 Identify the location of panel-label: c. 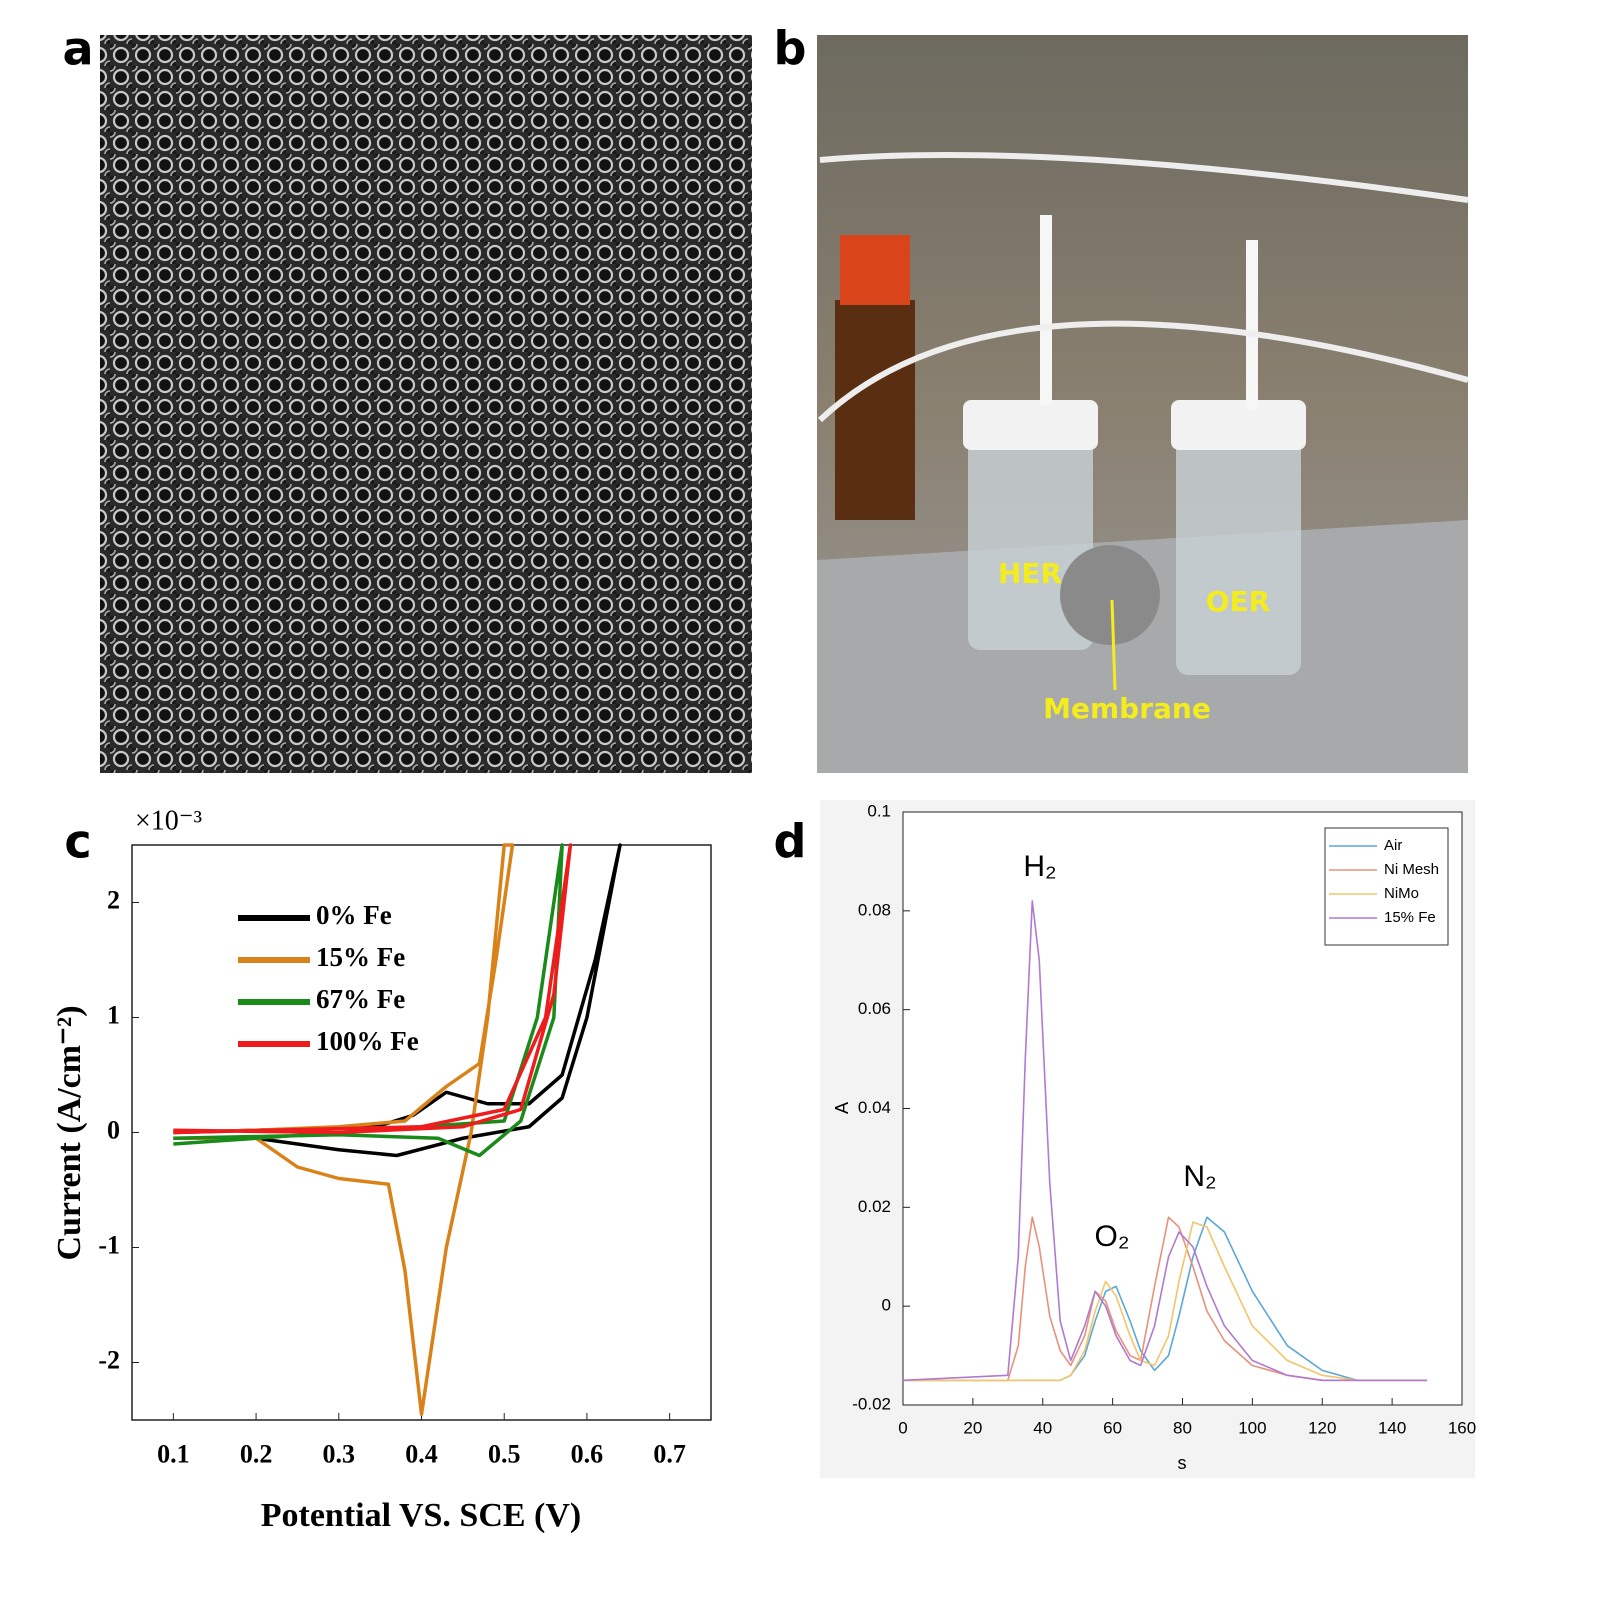
(77, 842).